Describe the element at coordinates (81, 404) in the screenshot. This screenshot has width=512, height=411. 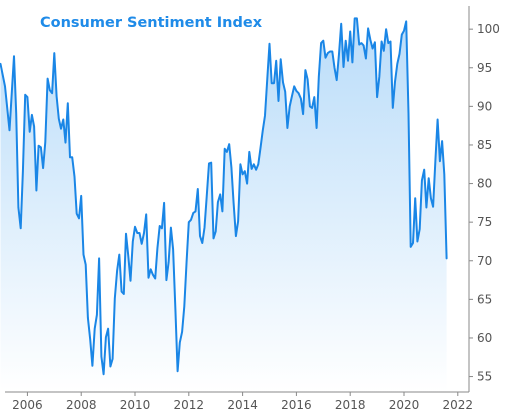
I see `x-tick-label: 2008` at that location.